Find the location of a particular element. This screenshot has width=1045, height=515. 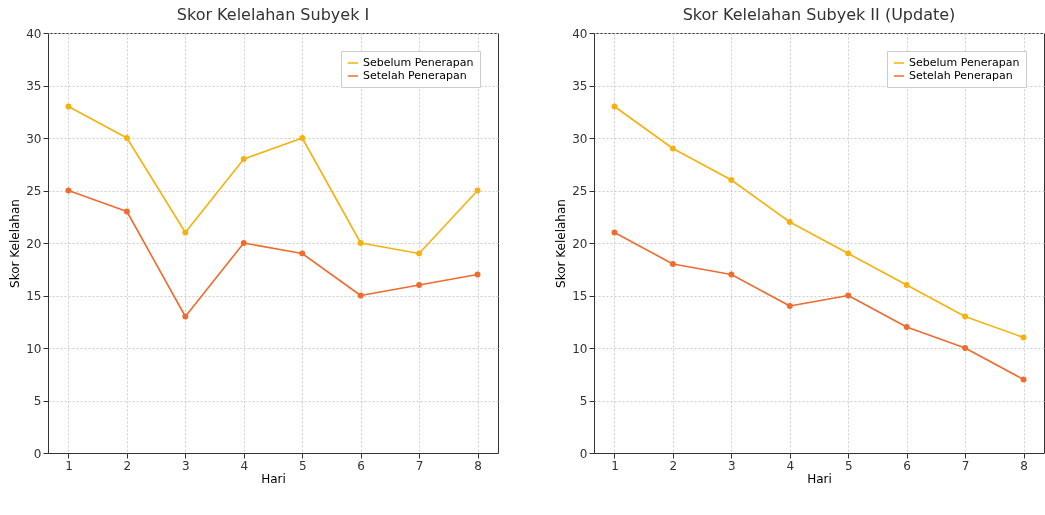

chart-title: Skor Kelelahan Subyek II (Update) is located at coordinates (819, 14).